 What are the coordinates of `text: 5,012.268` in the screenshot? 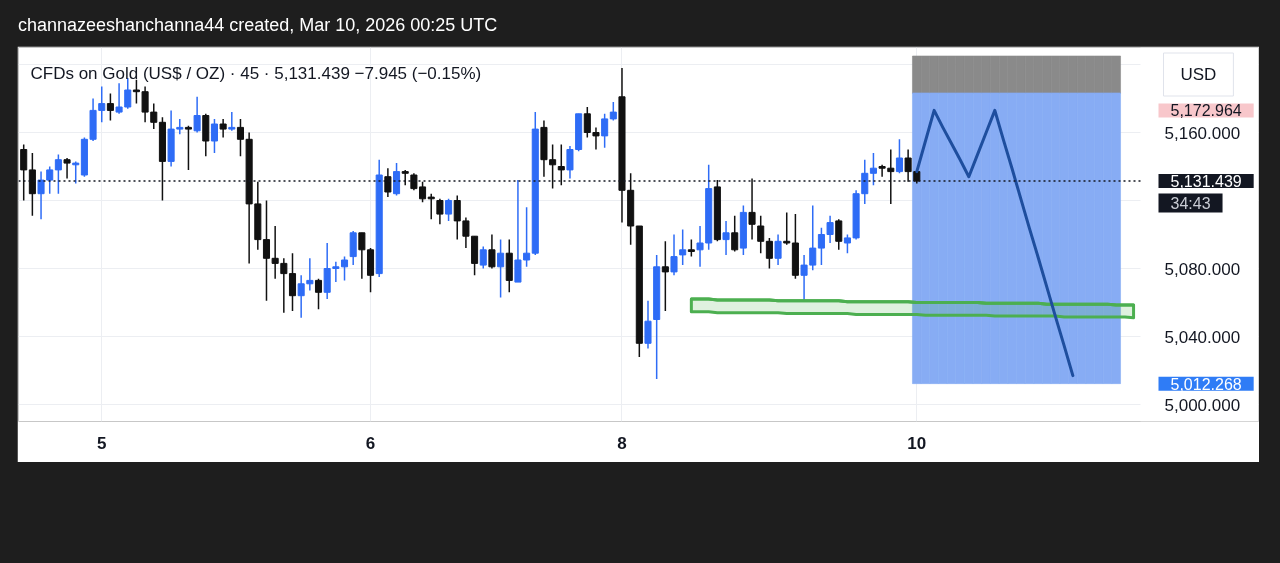 It's located at (1206, 384).